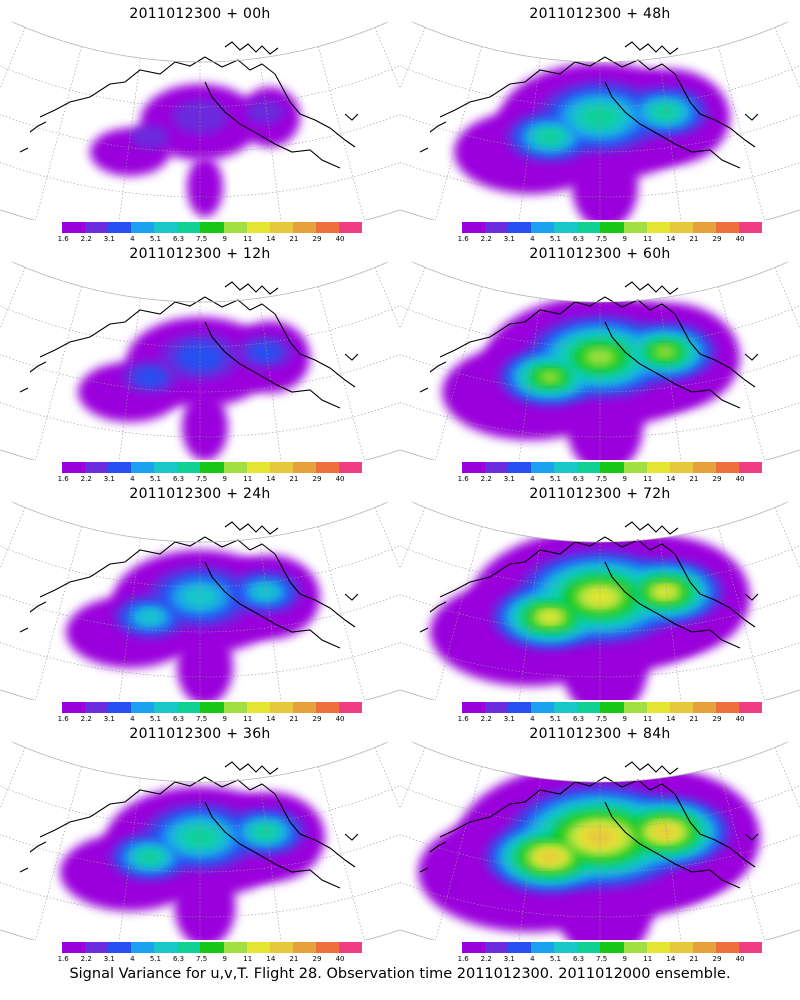  Describe the element at coordinates (200, 254) in the screenshot. I see `panel-title: 2011012300 + 12h` at that location.